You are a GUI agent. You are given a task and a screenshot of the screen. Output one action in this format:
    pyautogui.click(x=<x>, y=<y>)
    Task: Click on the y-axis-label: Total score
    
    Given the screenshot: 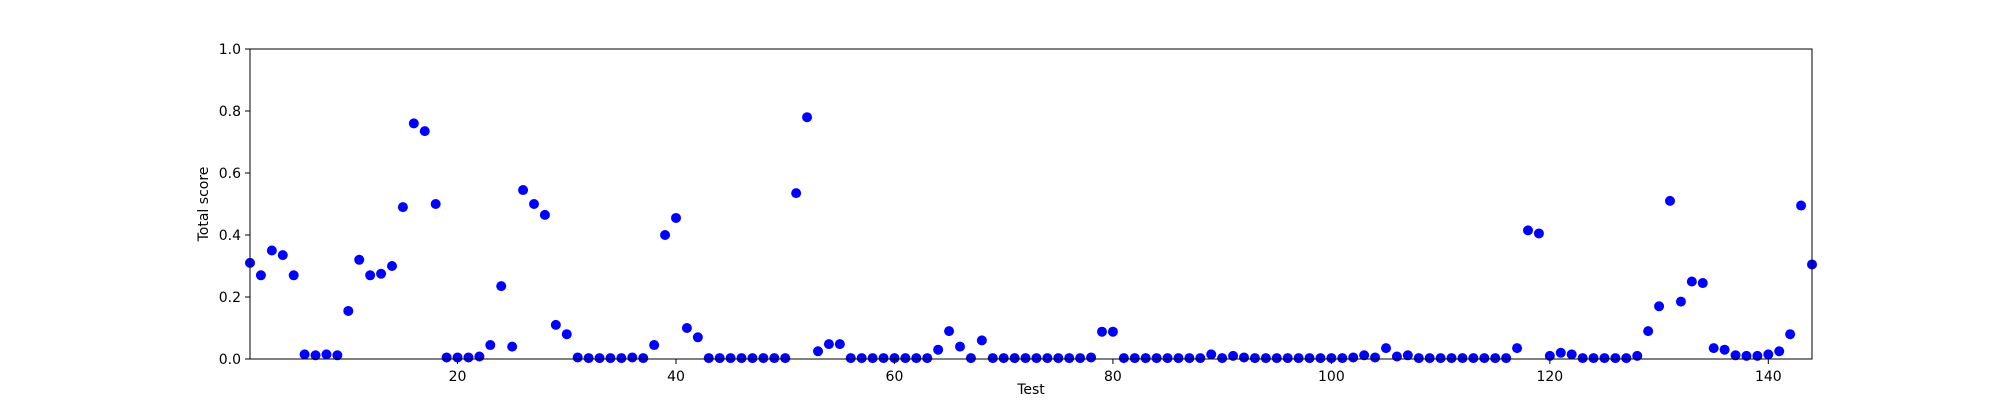 What is the action you would take?
    pyautogui.click(x=204, y=205)
    